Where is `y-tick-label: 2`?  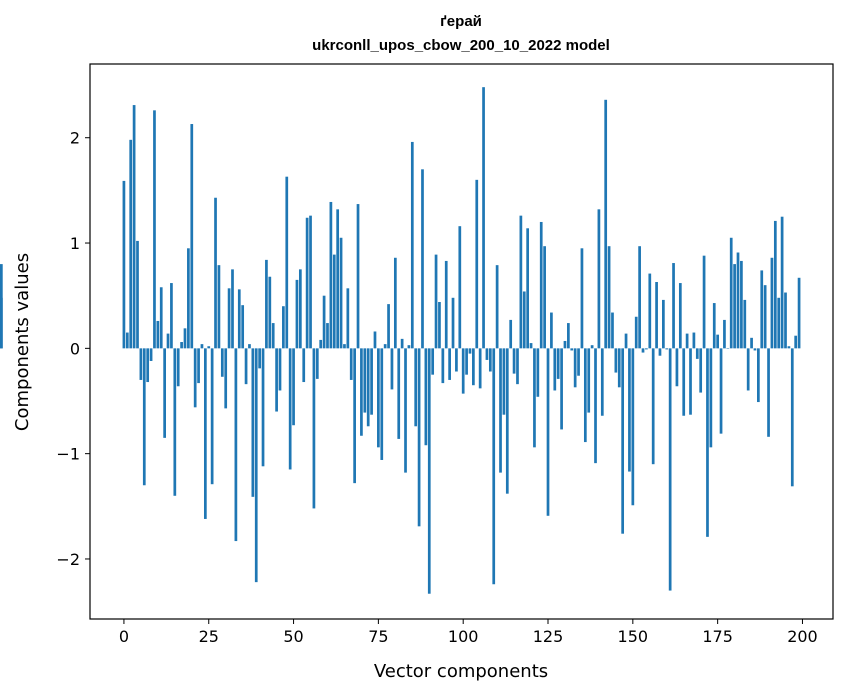 y-tick-label: 2 is located at coordinates (75, 138).